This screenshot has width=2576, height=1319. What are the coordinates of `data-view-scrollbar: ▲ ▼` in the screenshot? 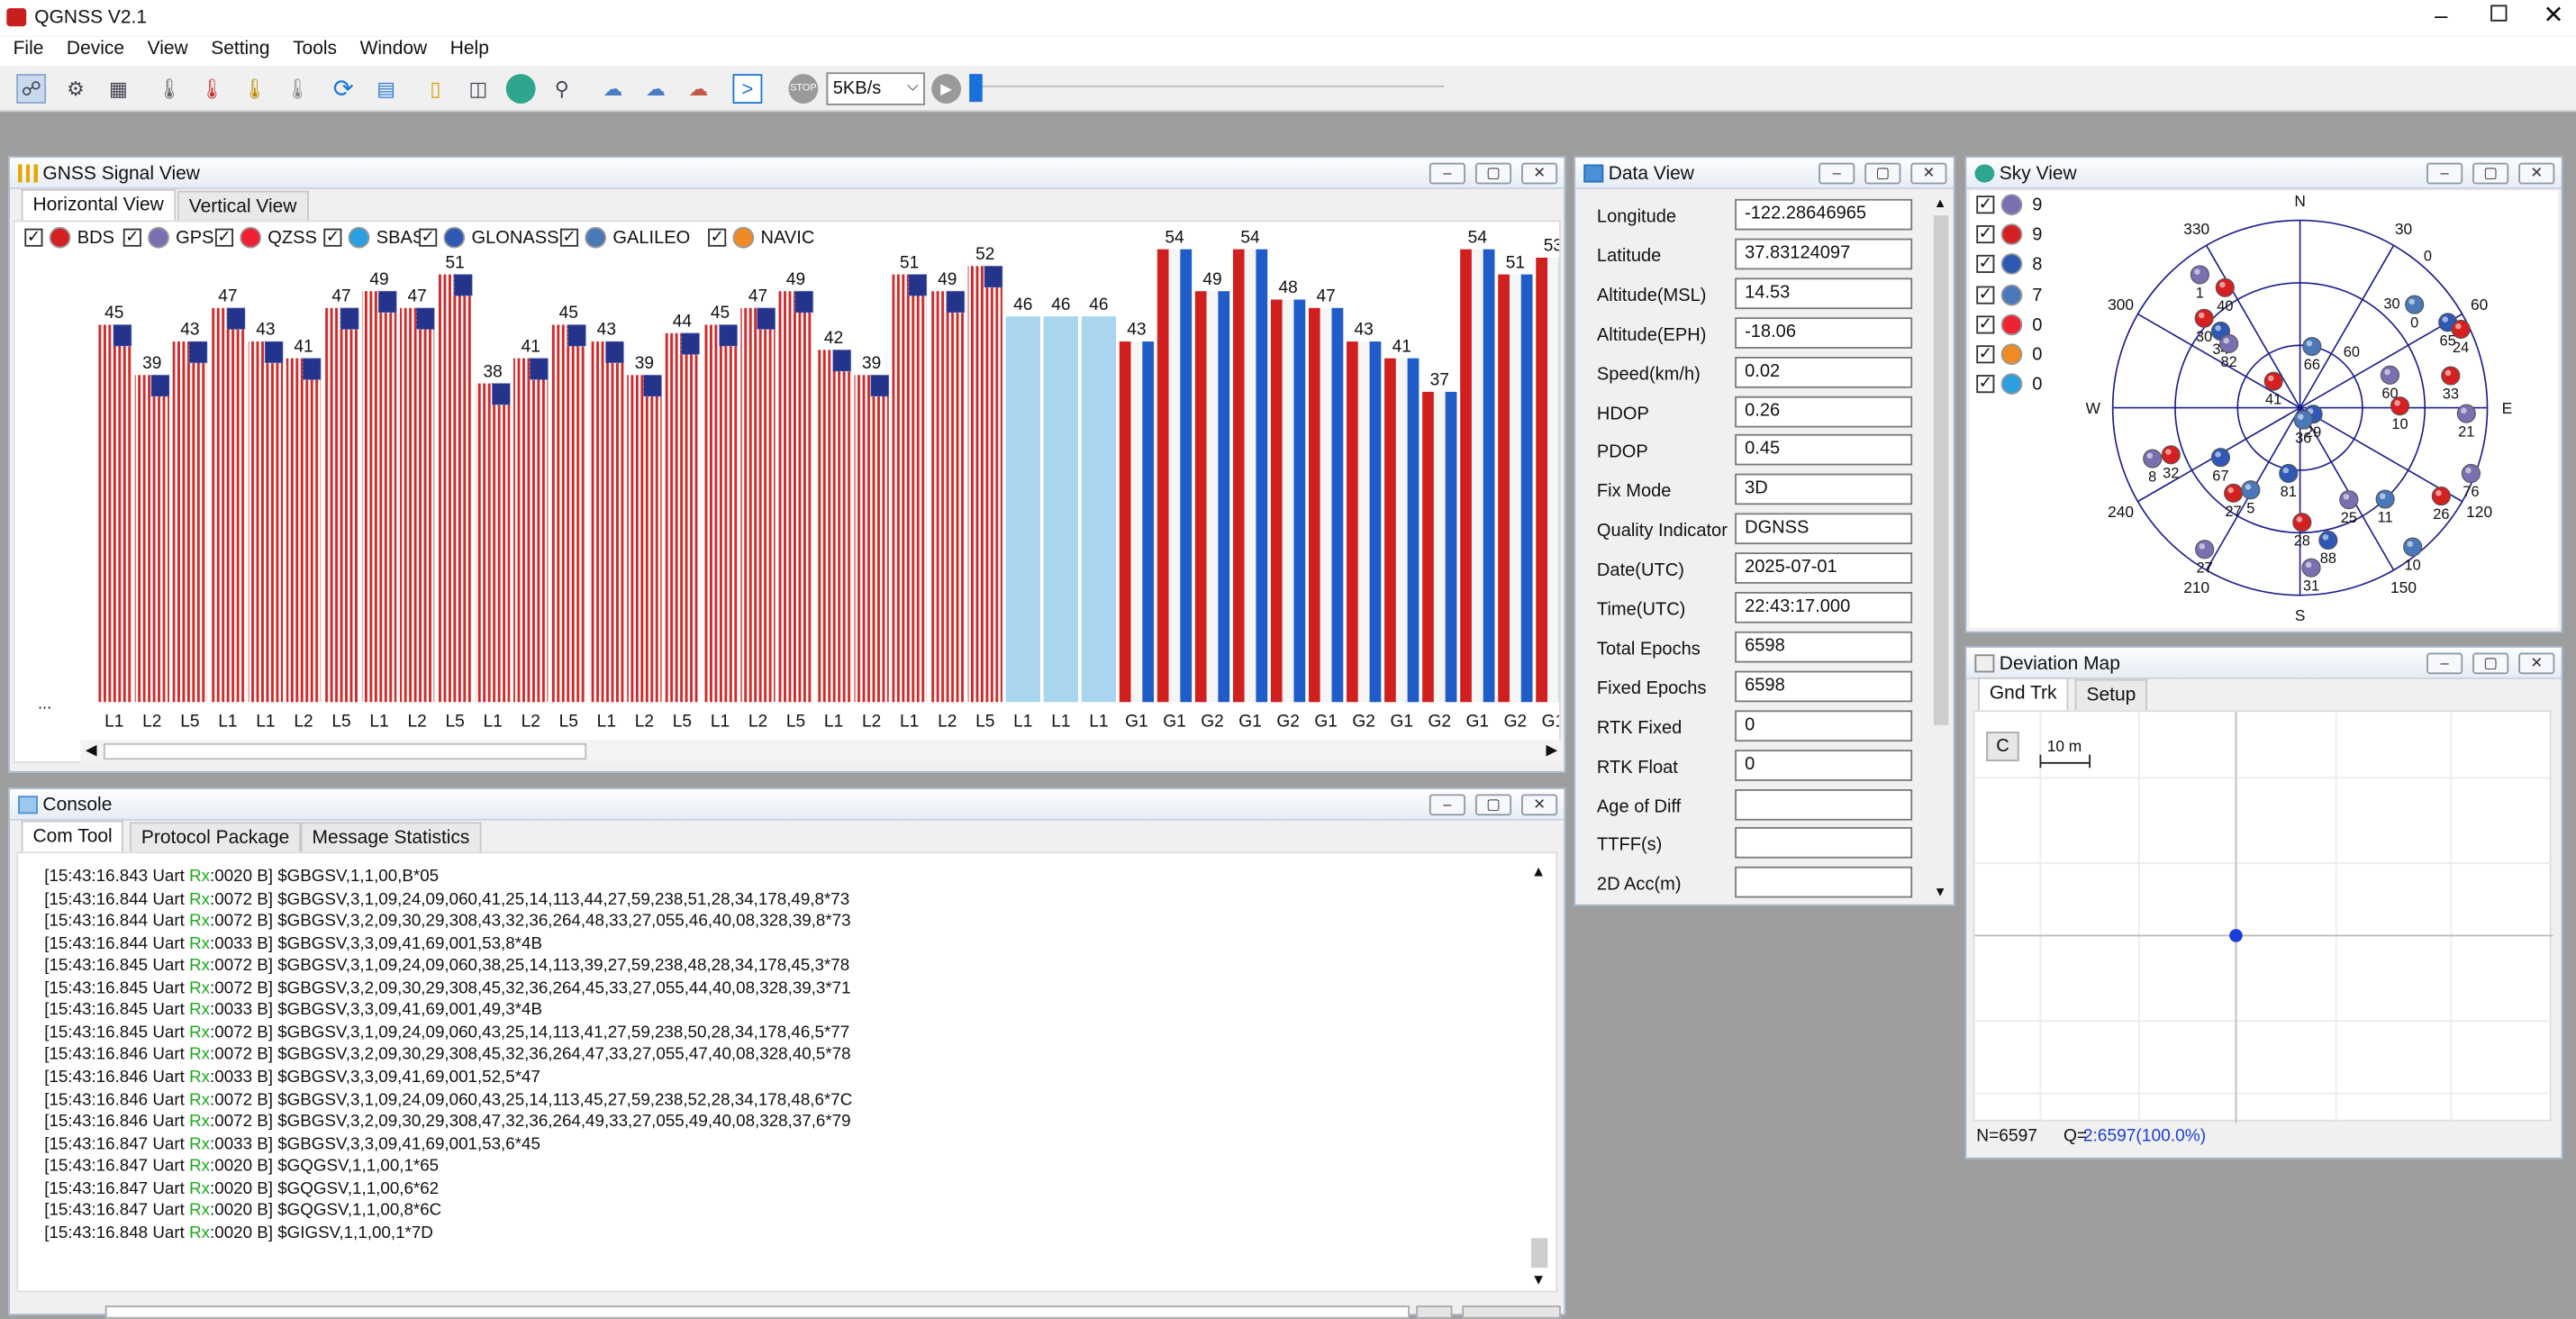 It's located at (1941, 548).